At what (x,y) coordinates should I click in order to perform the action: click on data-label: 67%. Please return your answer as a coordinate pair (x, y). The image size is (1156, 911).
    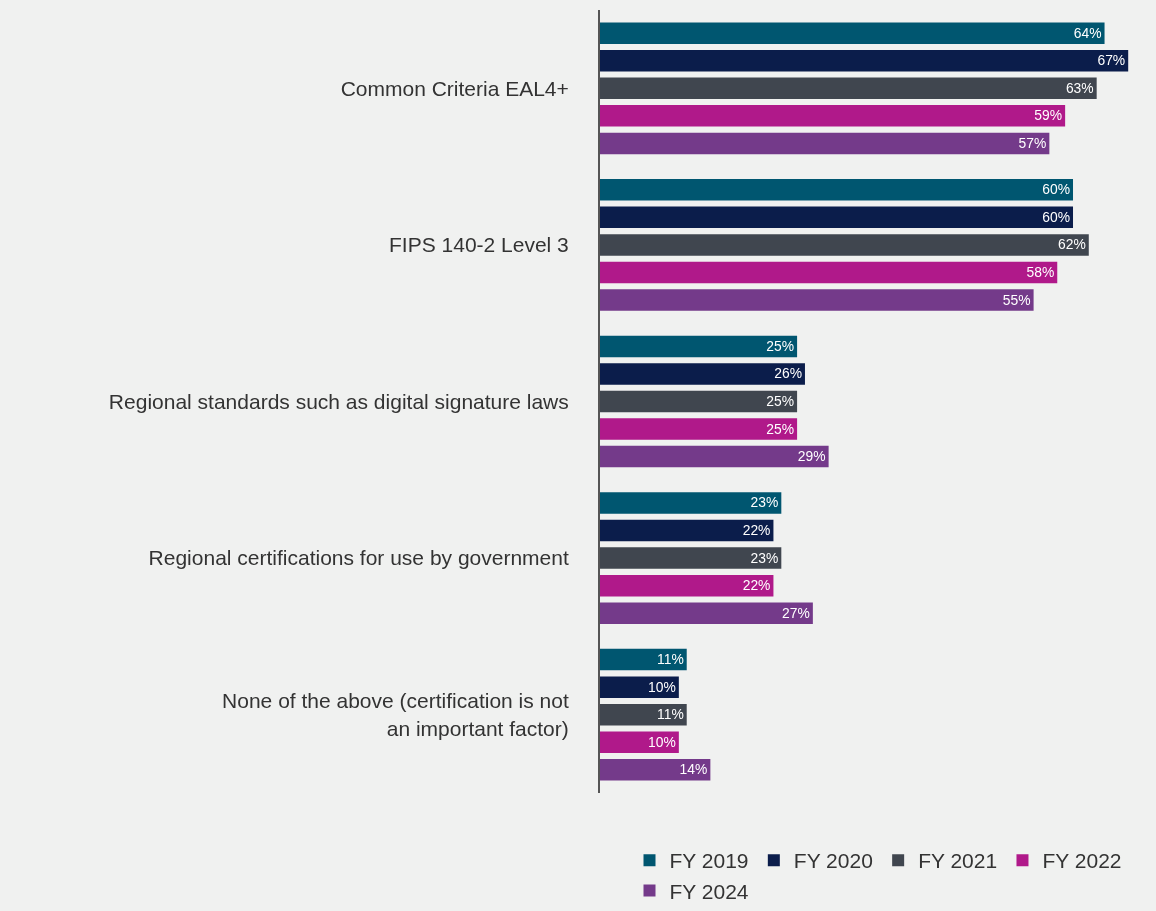
    Looking at the image, I should click on (1111, 60).